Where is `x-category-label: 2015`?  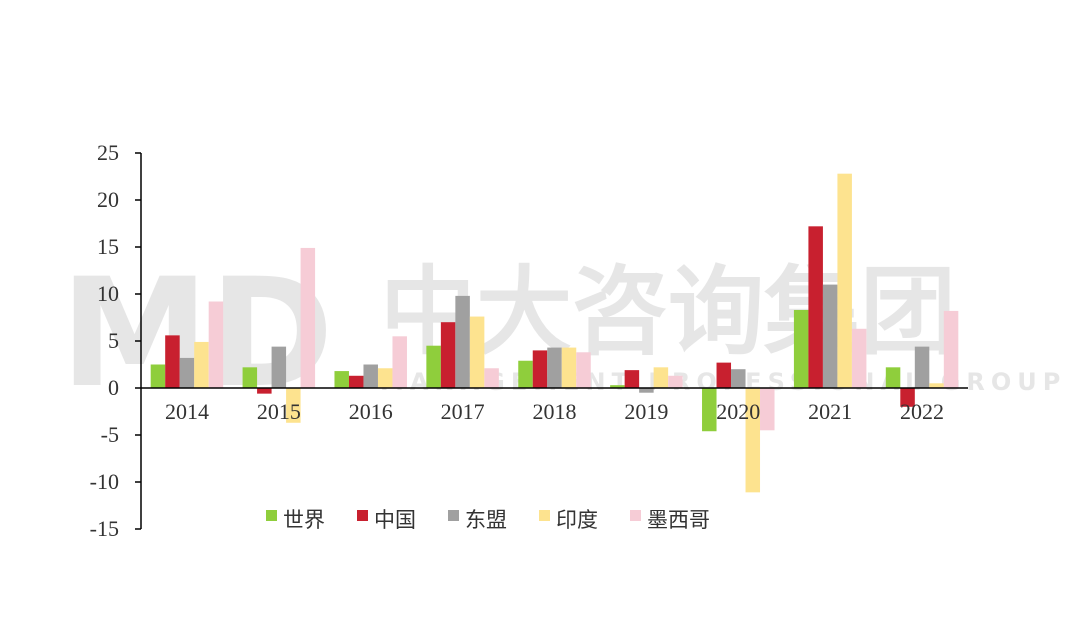 x-category-label: 2015 is located at coordinates (279, 411).